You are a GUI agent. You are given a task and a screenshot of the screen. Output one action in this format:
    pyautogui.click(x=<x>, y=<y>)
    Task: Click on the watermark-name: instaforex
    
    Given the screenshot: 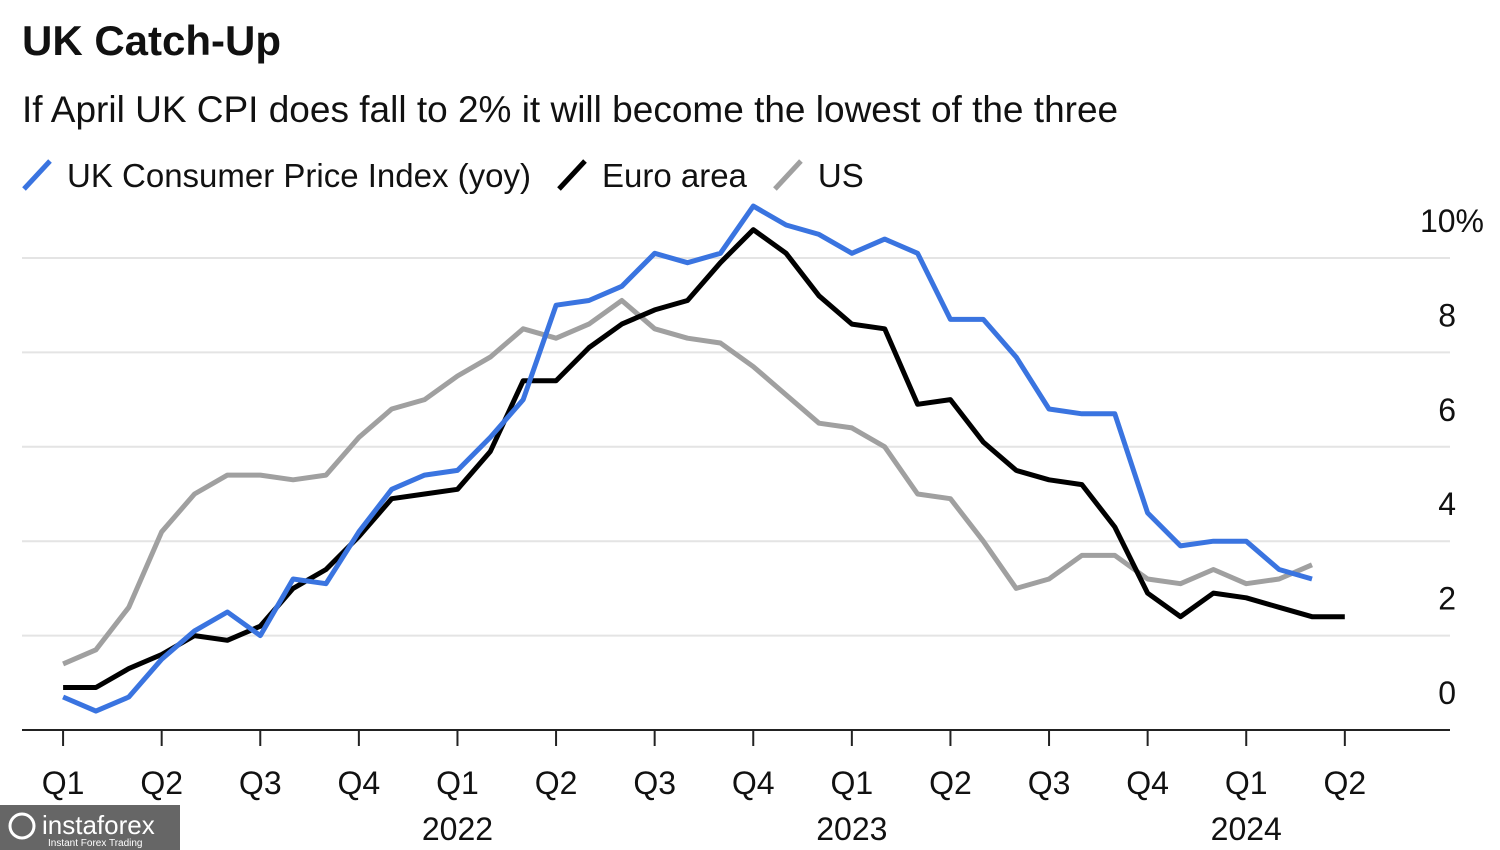 What is the action you would take?
    pyautogui.click(x=98, y=825)
    